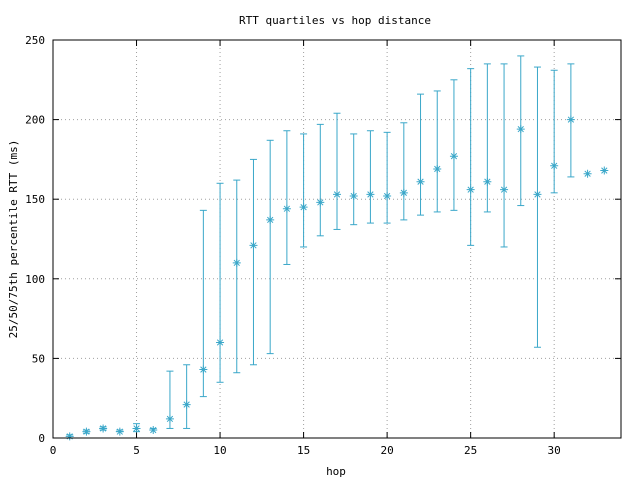 This screenshot has height=480, width=640. I want to click on x-tick-label: 25, so click(470, 450).